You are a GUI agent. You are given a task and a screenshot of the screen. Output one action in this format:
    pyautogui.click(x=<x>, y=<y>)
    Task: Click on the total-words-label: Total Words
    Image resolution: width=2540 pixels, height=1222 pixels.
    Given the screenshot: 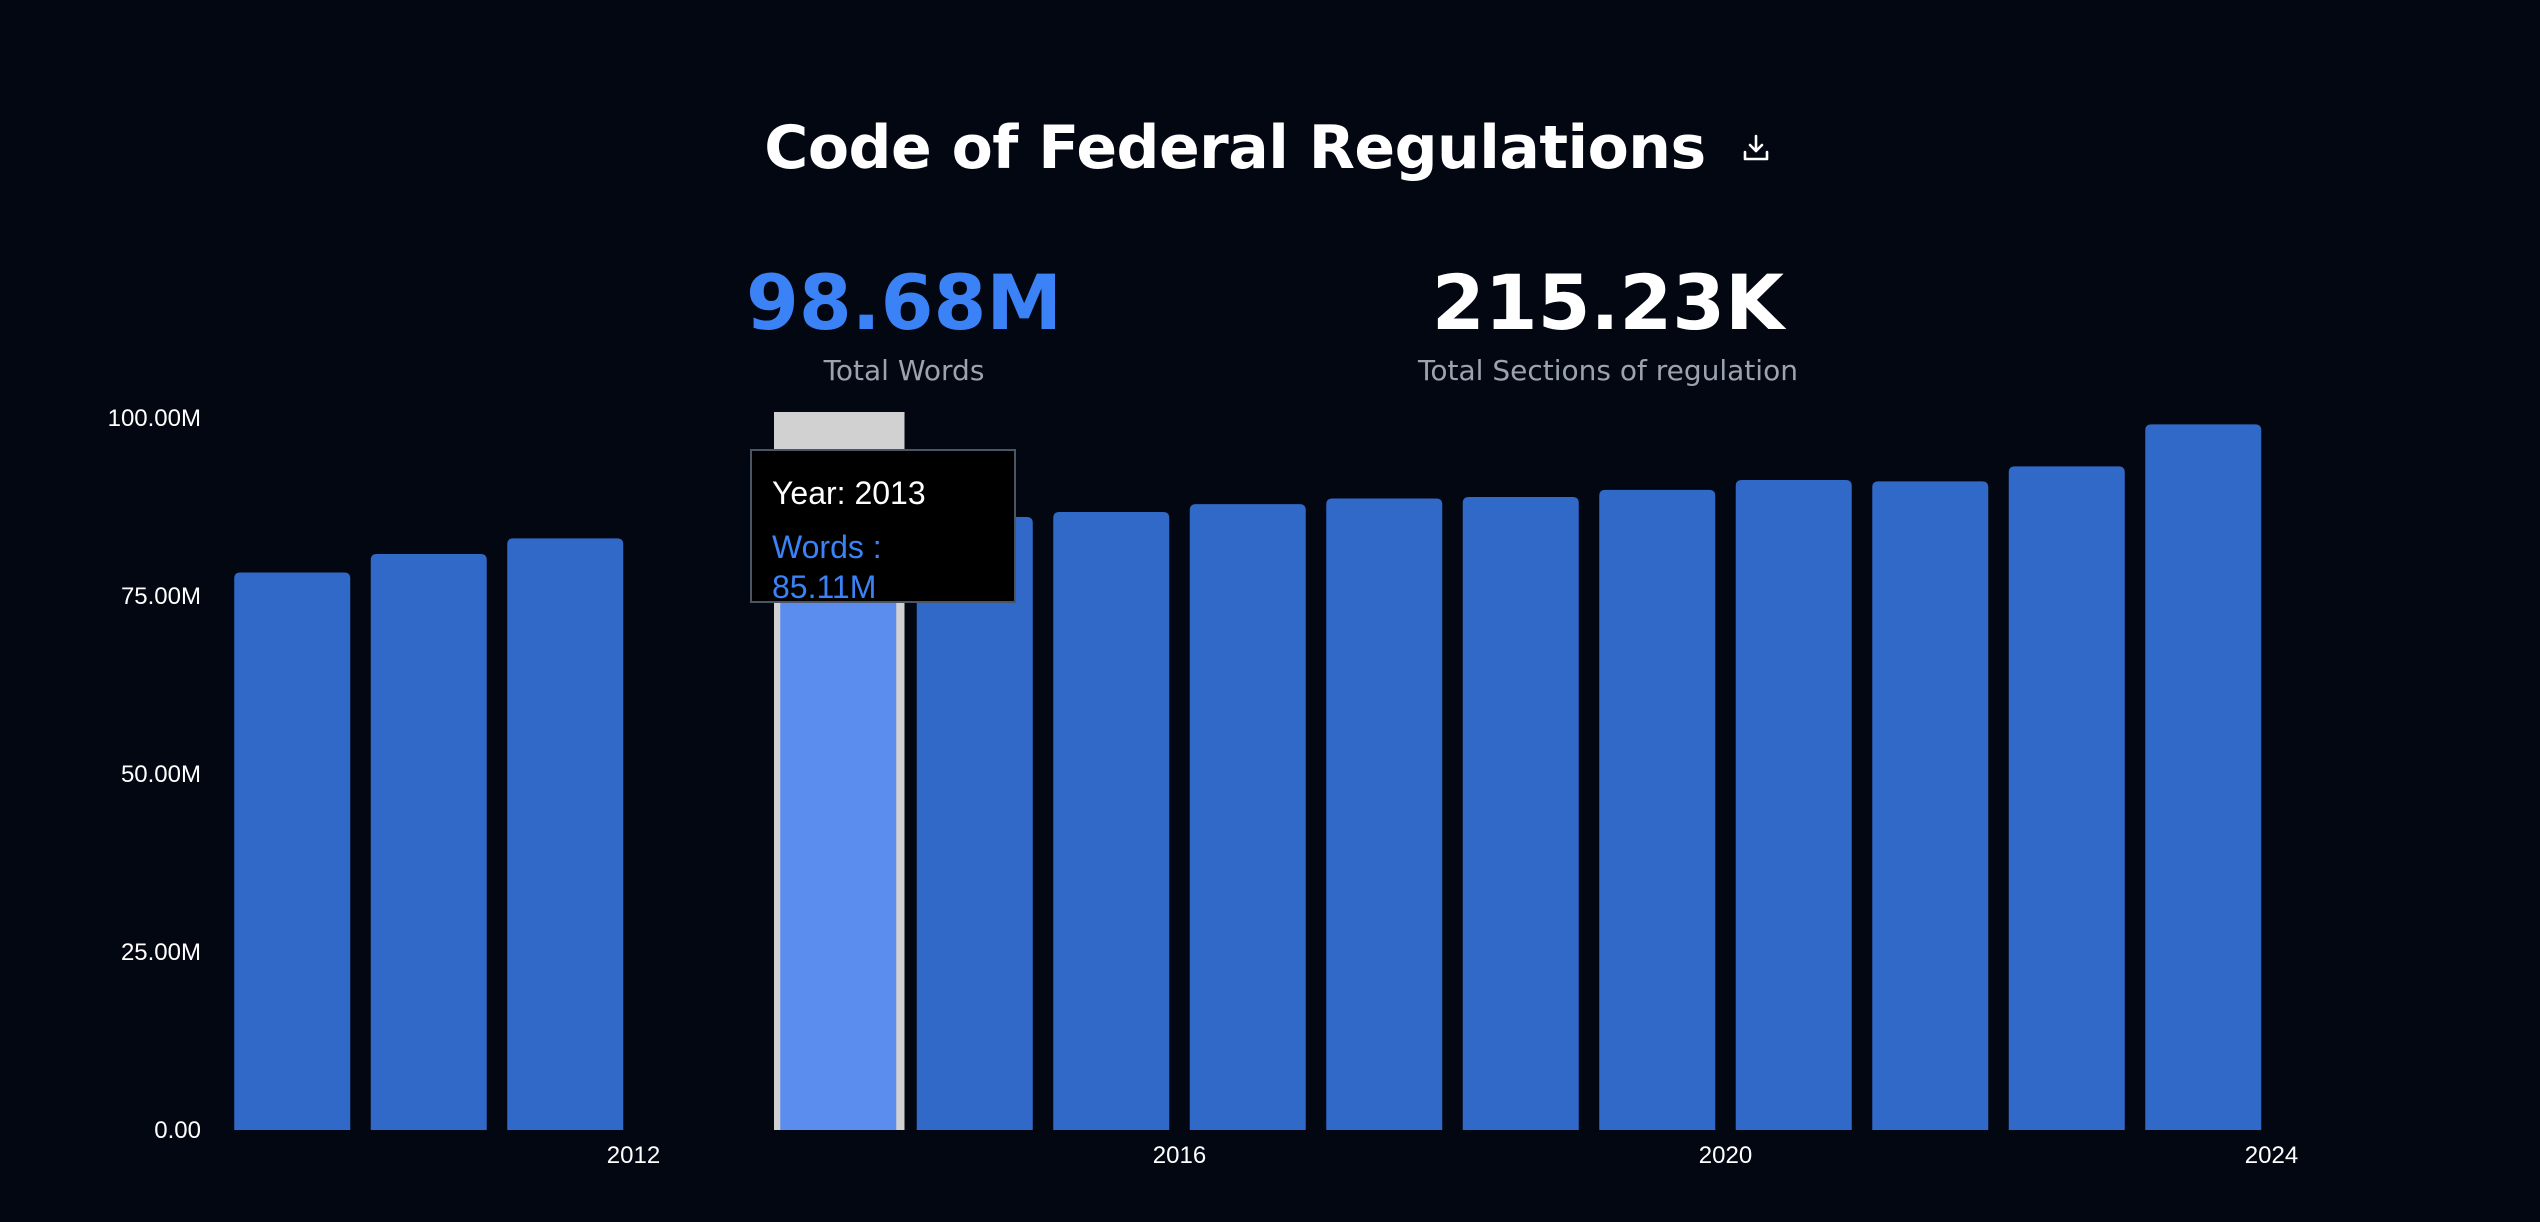 What is the action you would take?
    pyautogui.click(x=904, y=370)
    